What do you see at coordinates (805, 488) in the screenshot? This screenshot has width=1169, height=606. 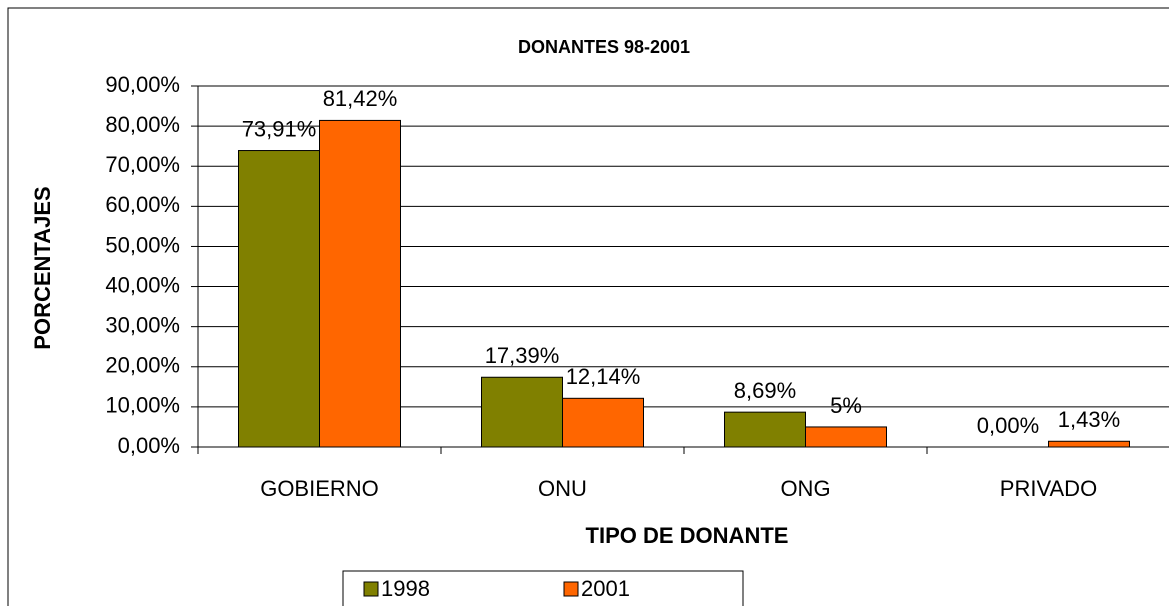 I see `x-tick-label: ONG` at bounding box center [805, 488].